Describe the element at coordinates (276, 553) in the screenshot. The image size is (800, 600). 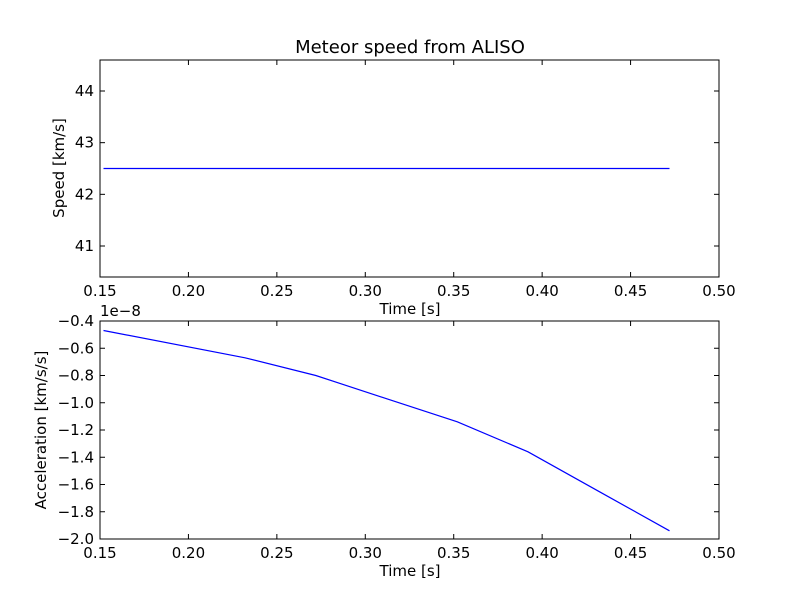
I see `acceleration-xtick-label: 0.25` at that location.